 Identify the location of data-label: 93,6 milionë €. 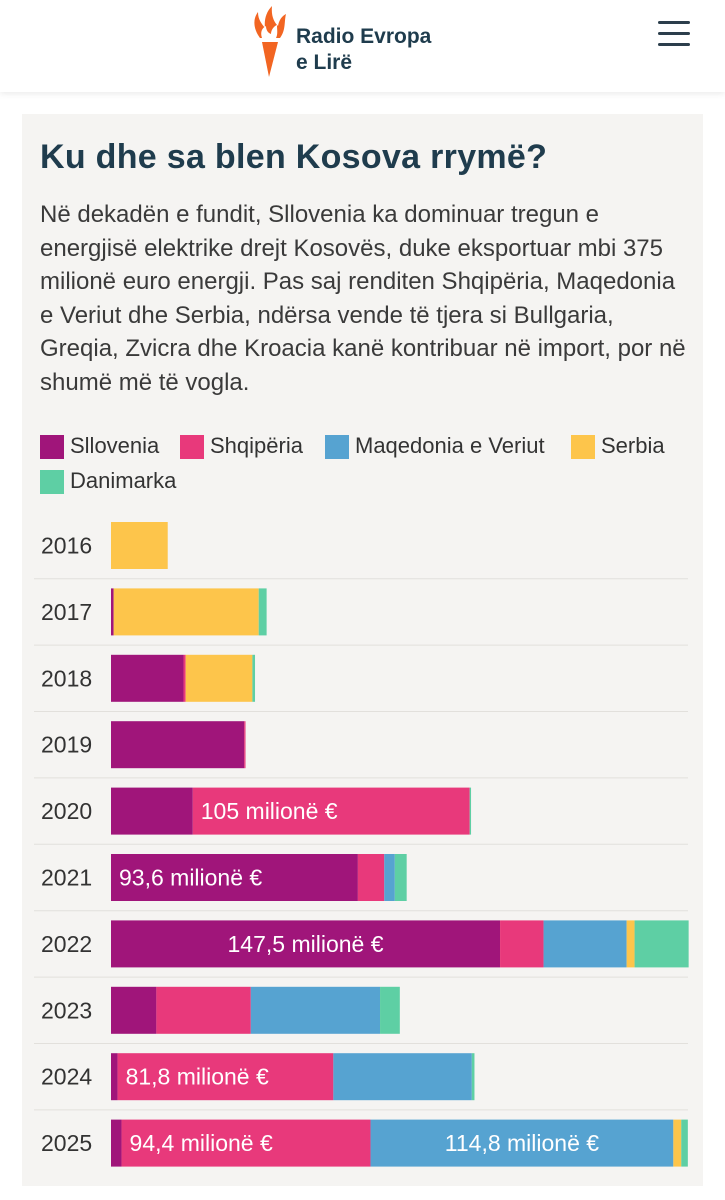
(190, 878).